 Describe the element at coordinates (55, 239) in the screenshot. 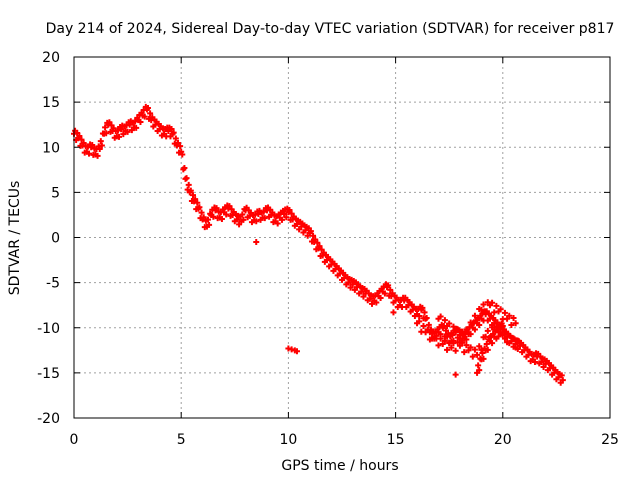

I see `y-tick-label: 0` at that location.